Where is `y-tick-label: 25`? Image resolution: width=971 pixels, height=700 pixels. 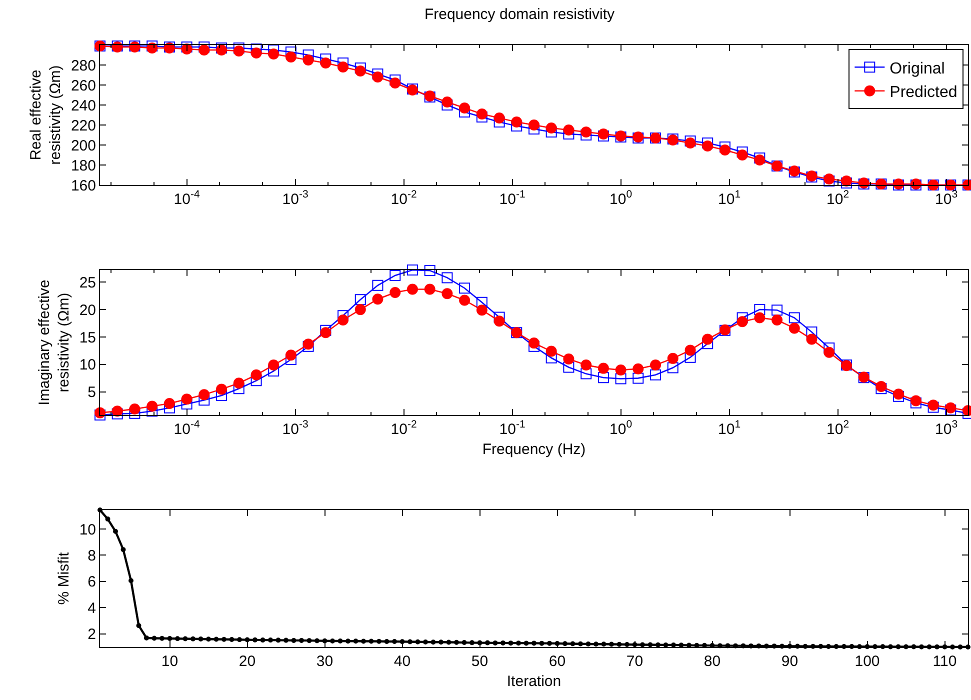
y-tick-label: 25 is located at coordinates (87, 283).